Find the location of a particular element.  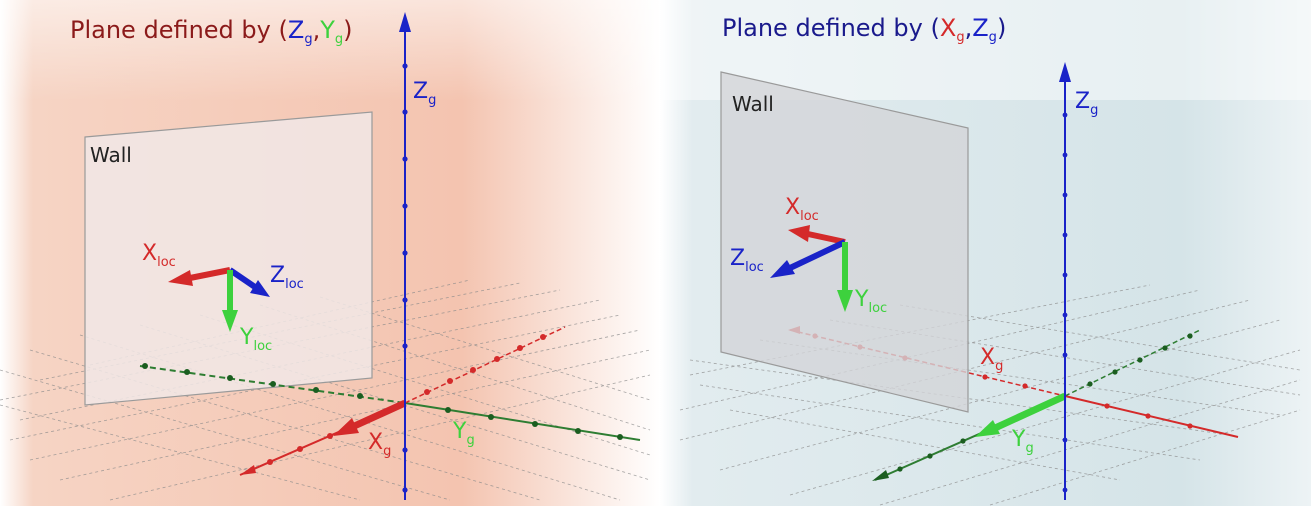

right-title: Plane defined by (Xg,Zg) is located at coordinates (864, 29).